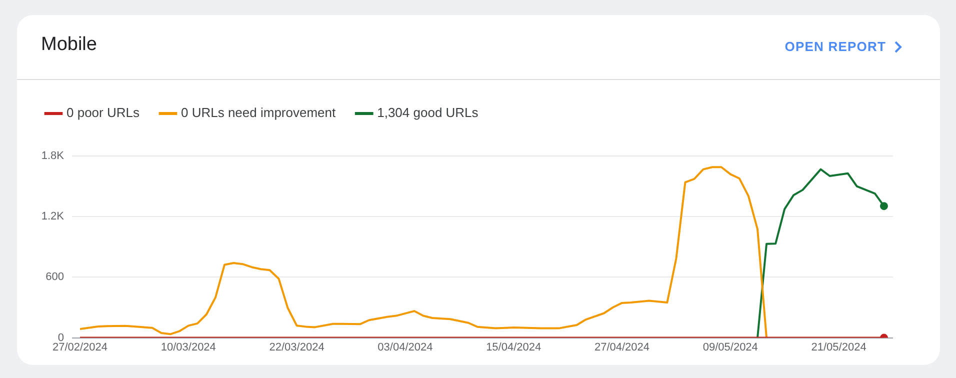  What do you see at coordinates (514, 347) in the screenshot?
I see `x-tick-label: 15/04/2024` at bounding box center [514, 347].